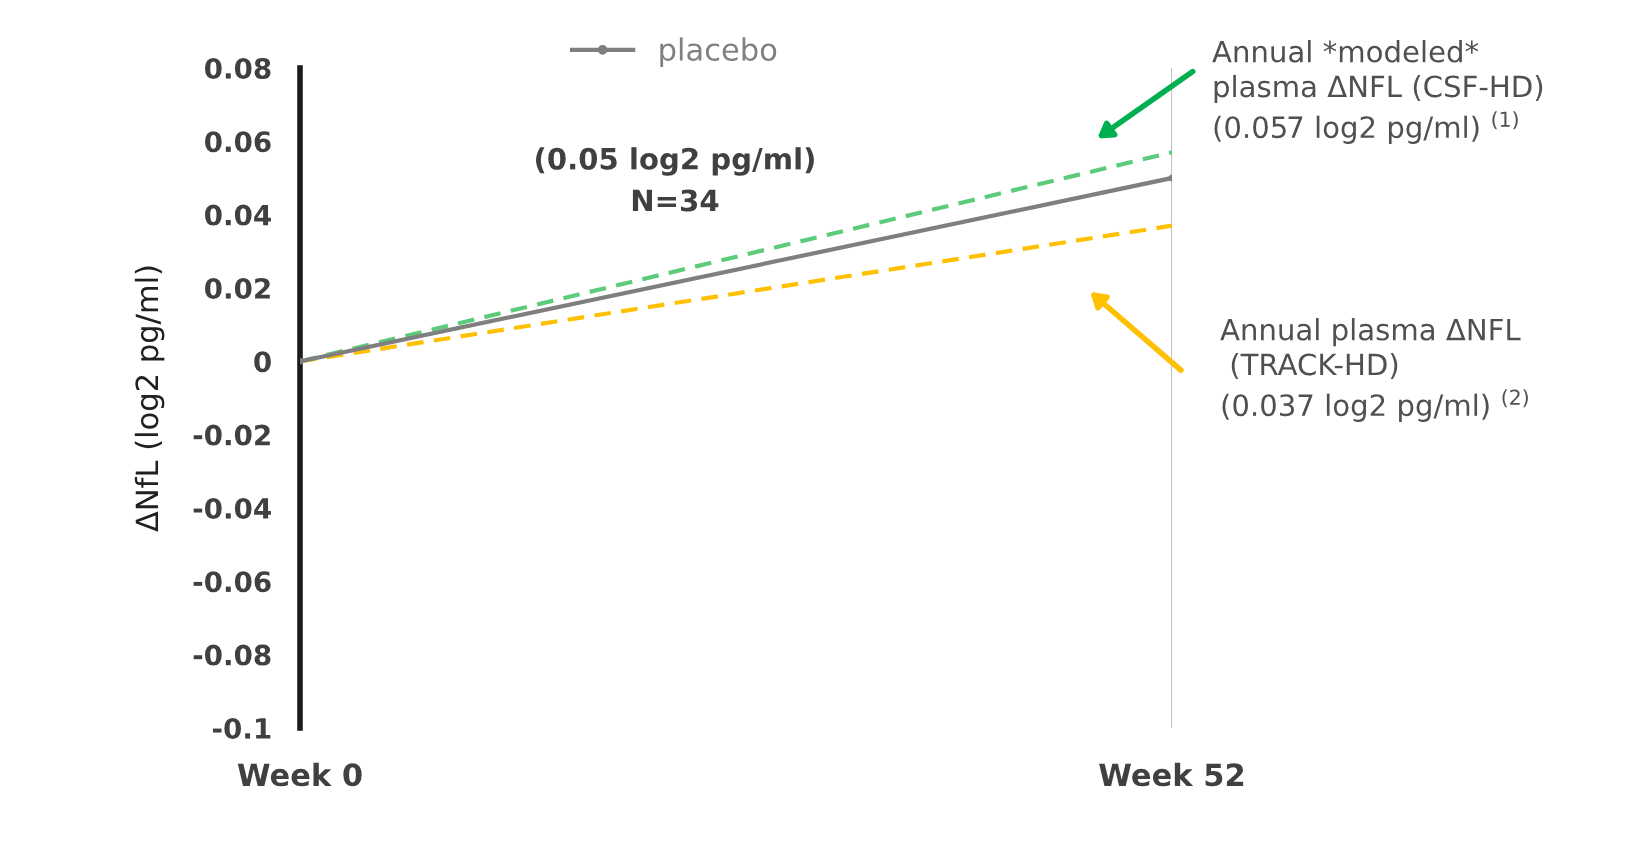 Image resolution: width=1648 pixels, height=847 pixels. I want to click on y-tick-label: -0.1, so click(241, 728).